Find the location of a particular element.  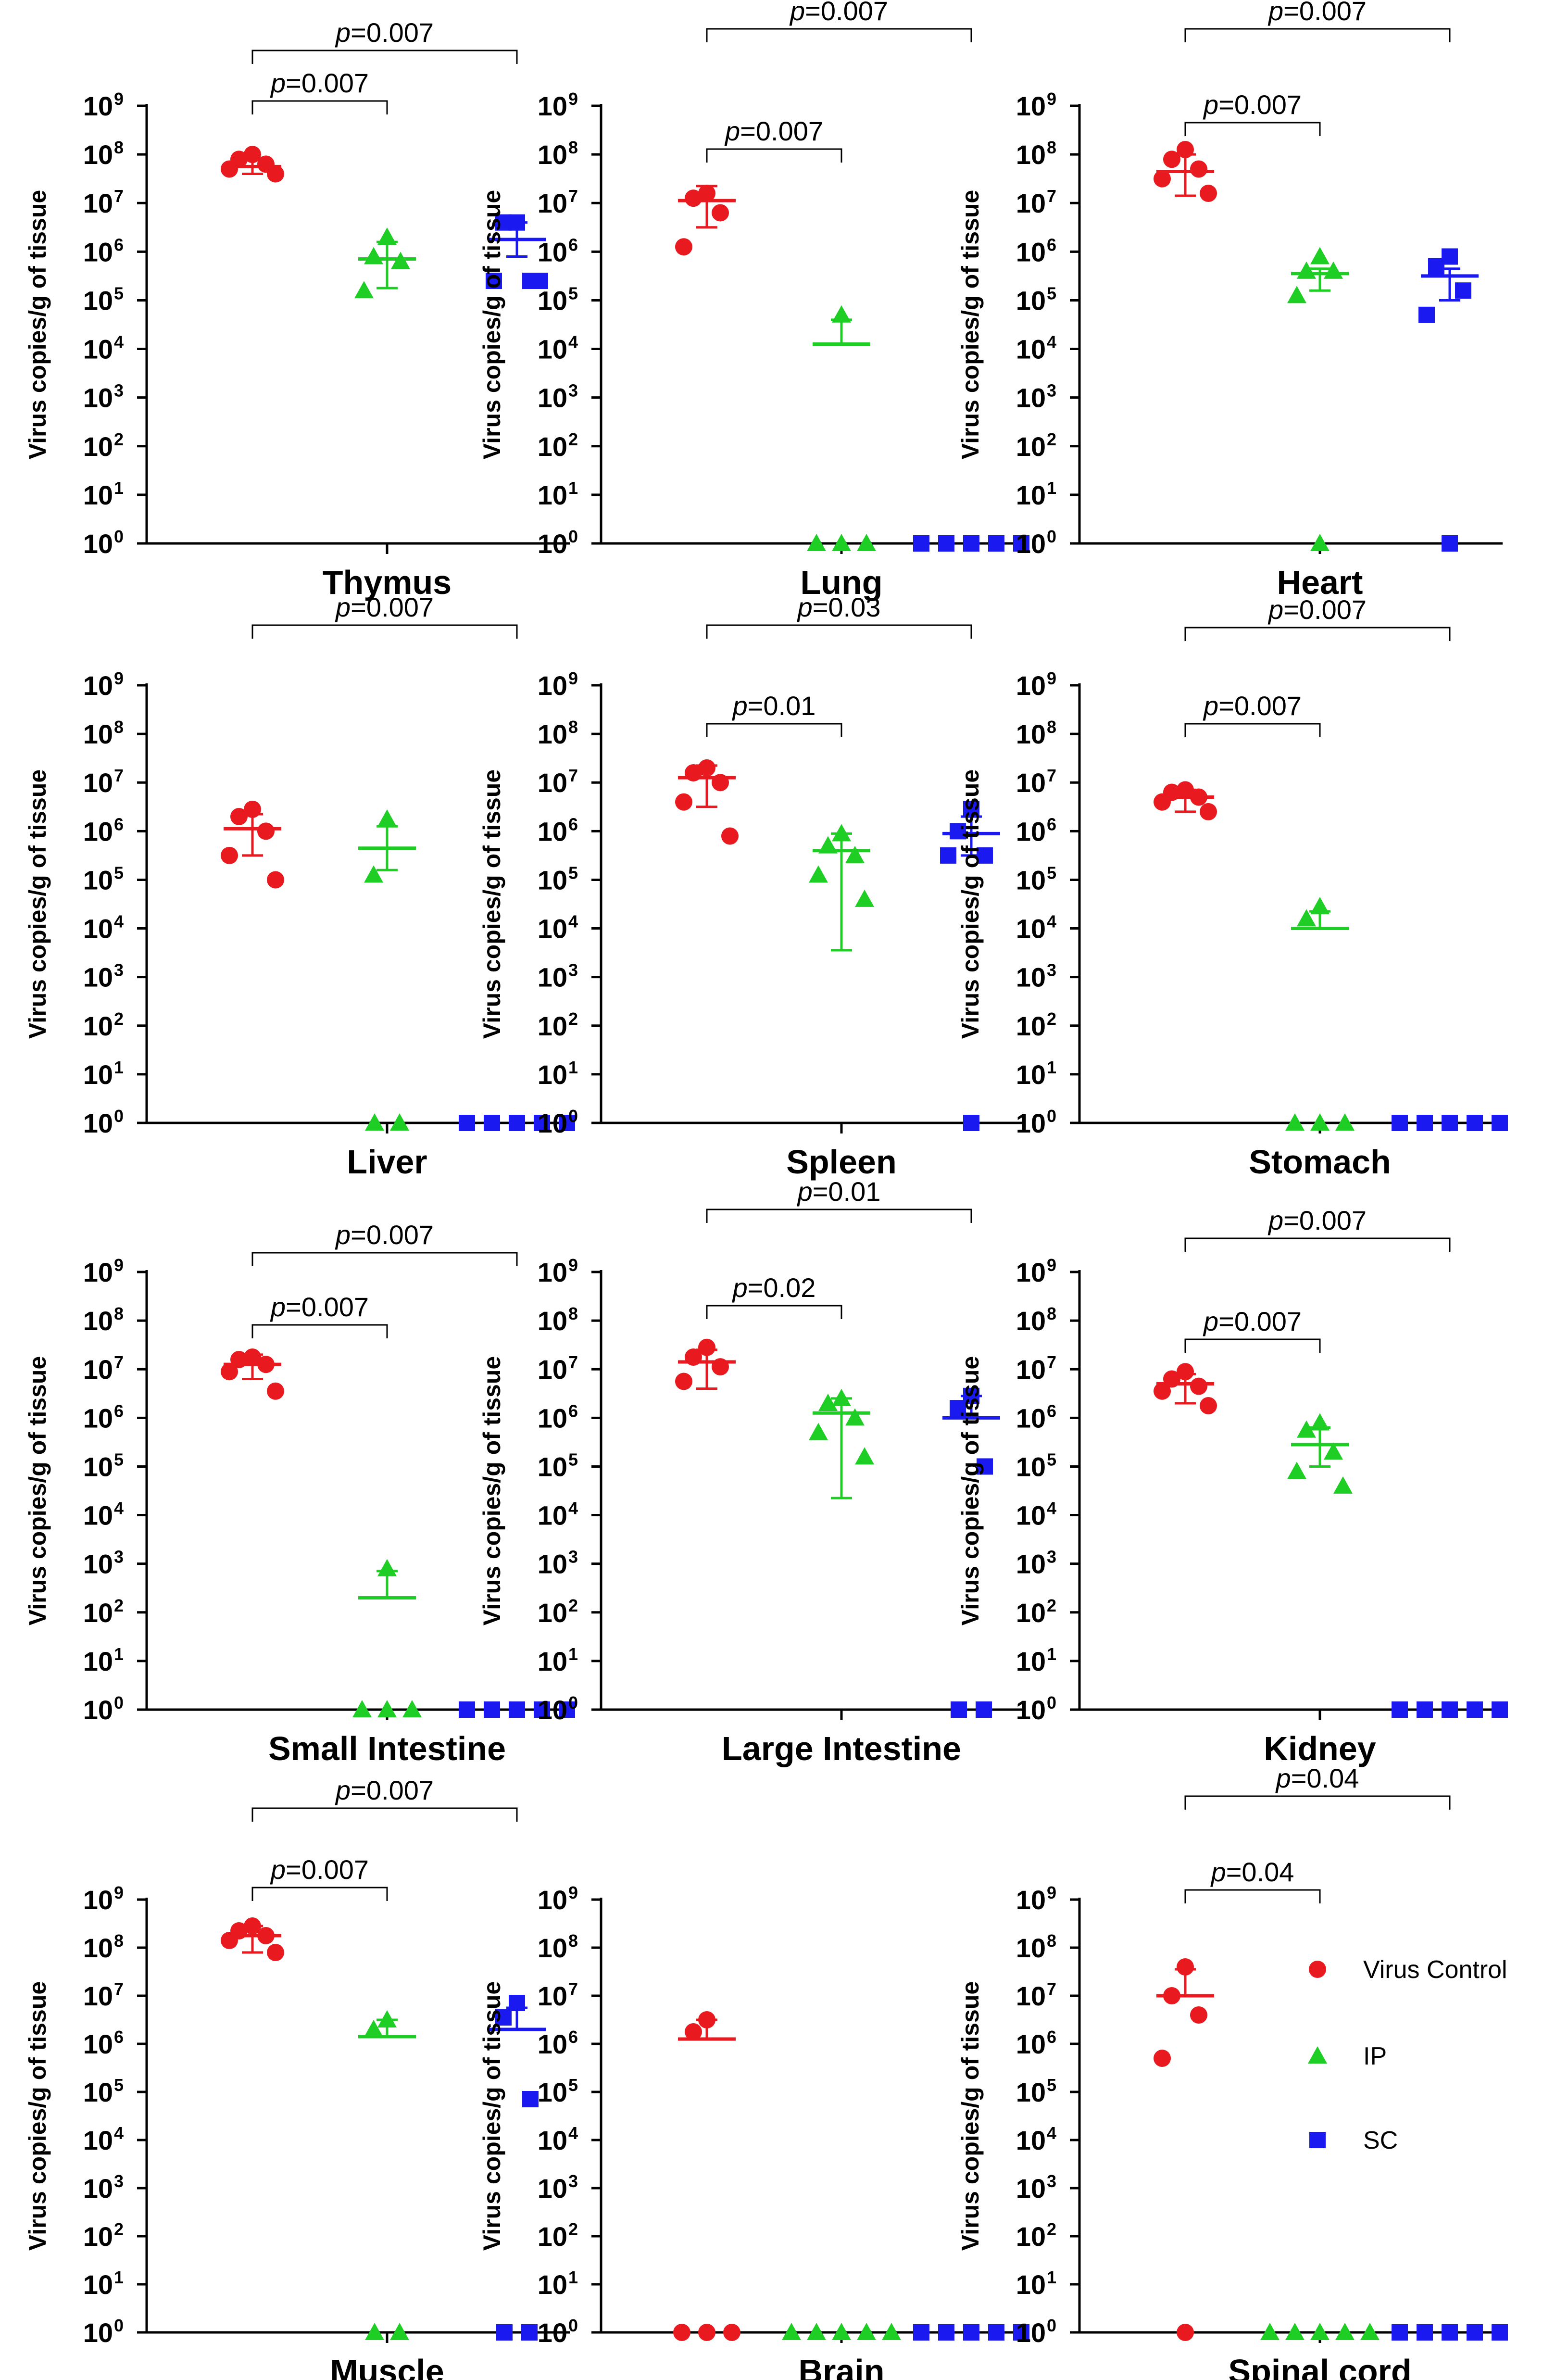

panel-kidney-virus-control-point is located at coordinates (1185, 1372).